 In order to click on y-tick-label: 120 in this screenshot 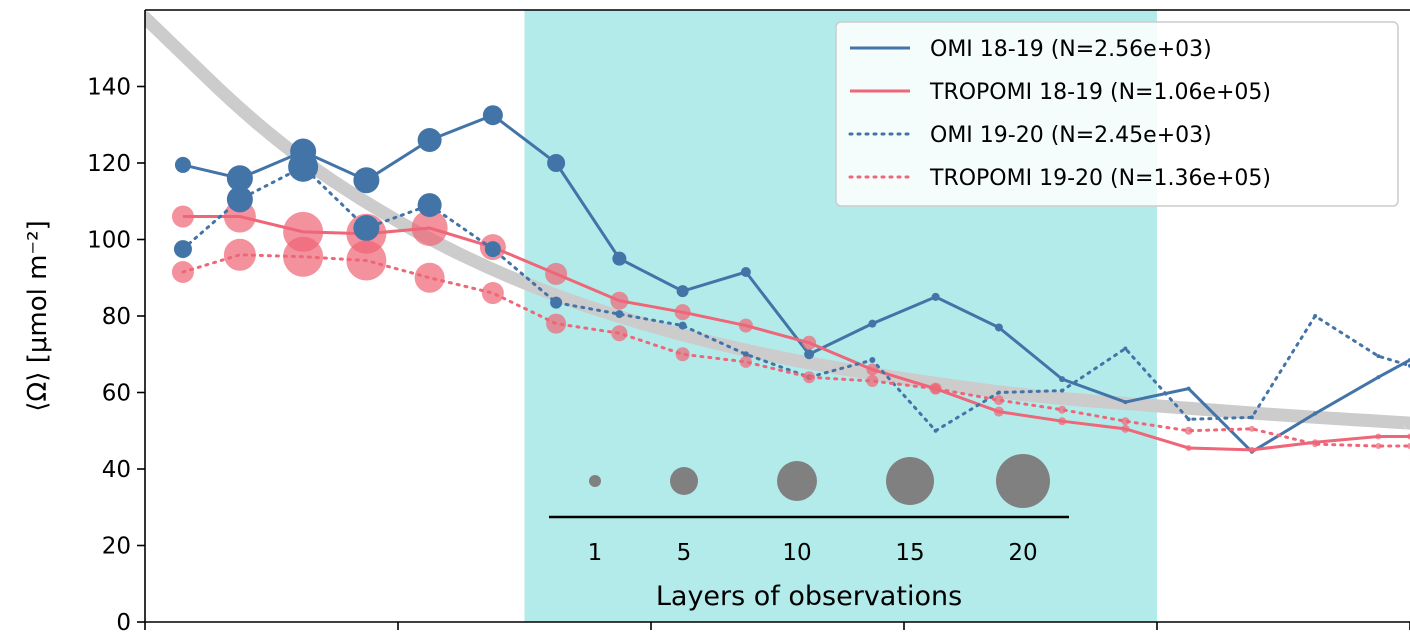, I will do `click(109, 164)`.